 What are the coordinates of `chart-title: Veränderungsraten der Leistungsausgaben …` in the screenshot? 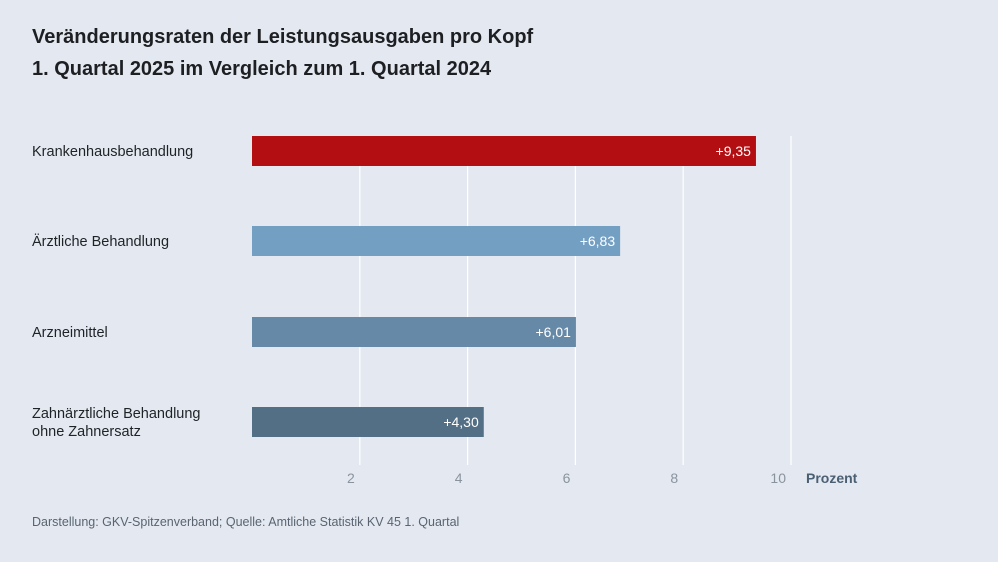 It's located at (283, 37).